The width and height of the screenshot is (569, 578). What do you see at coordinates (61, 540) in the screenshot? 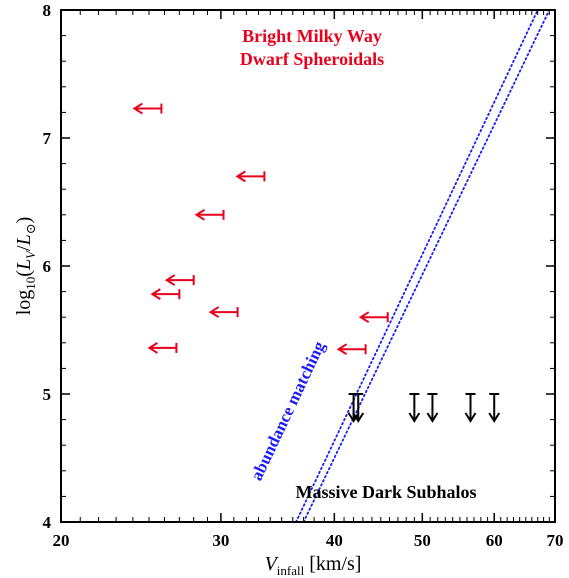
I see `x-tick-label: 20` at bounding box center [61, 540].